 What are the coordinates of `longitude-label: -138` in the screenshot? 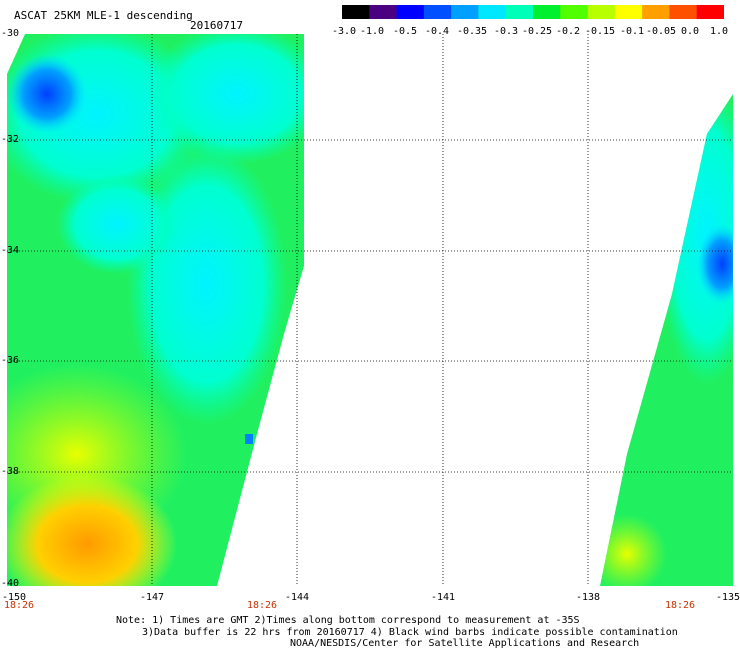 It's located at (588, 597).